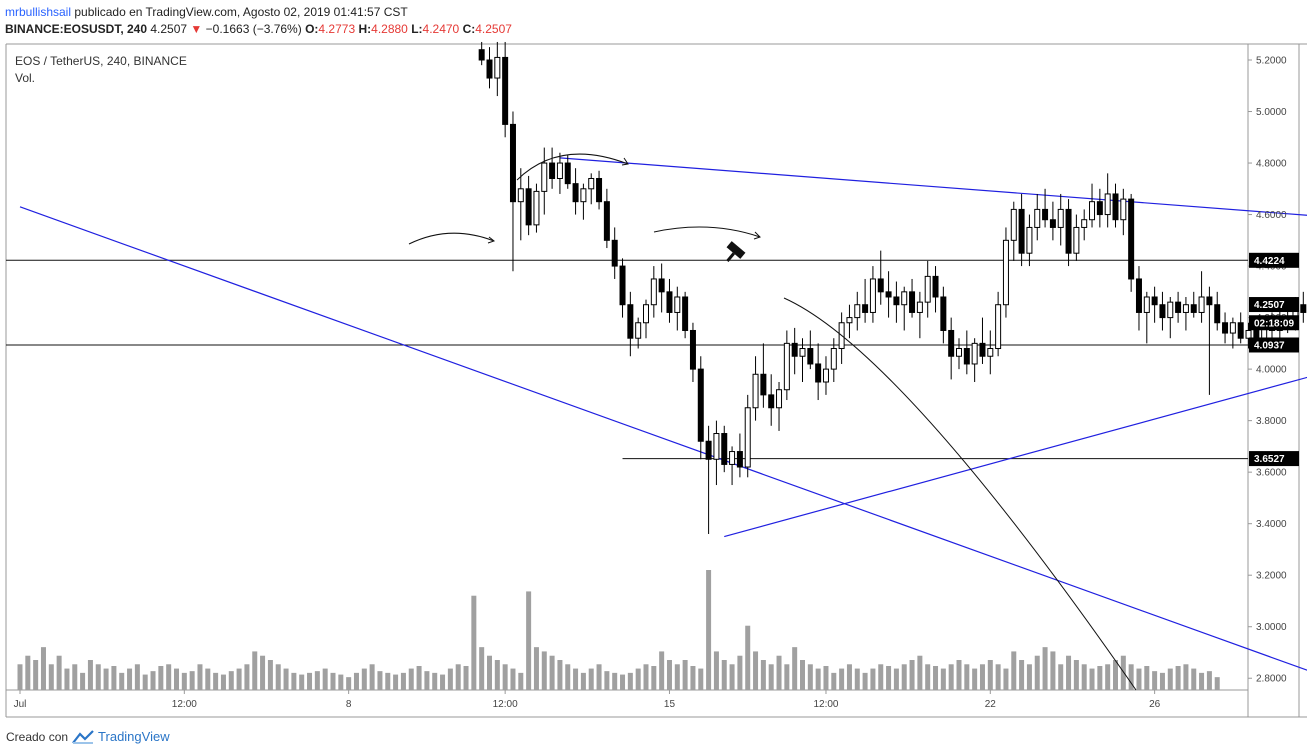 The width and height of the screenshot is (1307, 754). I want to click on gavel-icon, so click(736, 252).